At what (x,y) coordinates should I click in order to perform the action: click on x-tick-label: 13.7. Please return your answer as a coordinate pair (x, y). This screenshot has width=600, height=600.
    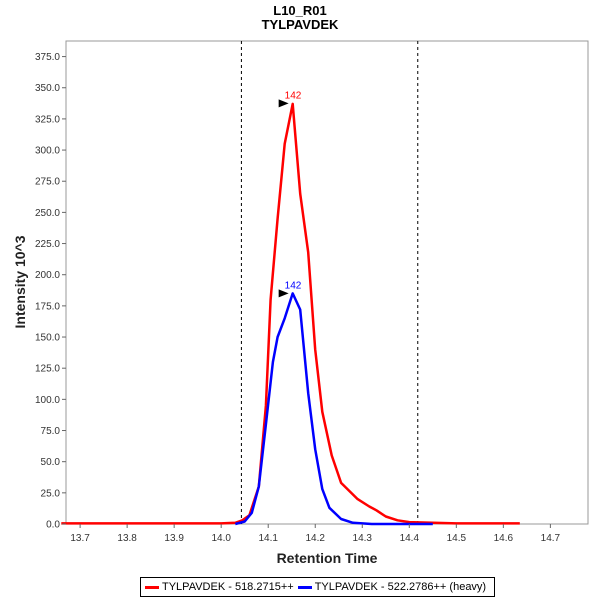
    Looking at the image, I should click on (80, 538).